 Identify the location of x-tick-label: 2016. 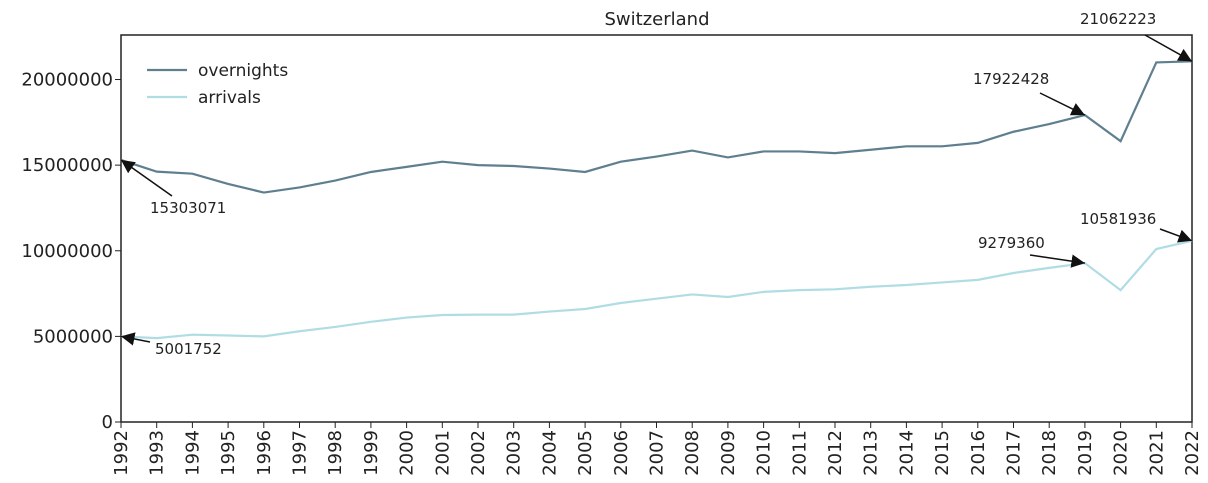
(978, 453).